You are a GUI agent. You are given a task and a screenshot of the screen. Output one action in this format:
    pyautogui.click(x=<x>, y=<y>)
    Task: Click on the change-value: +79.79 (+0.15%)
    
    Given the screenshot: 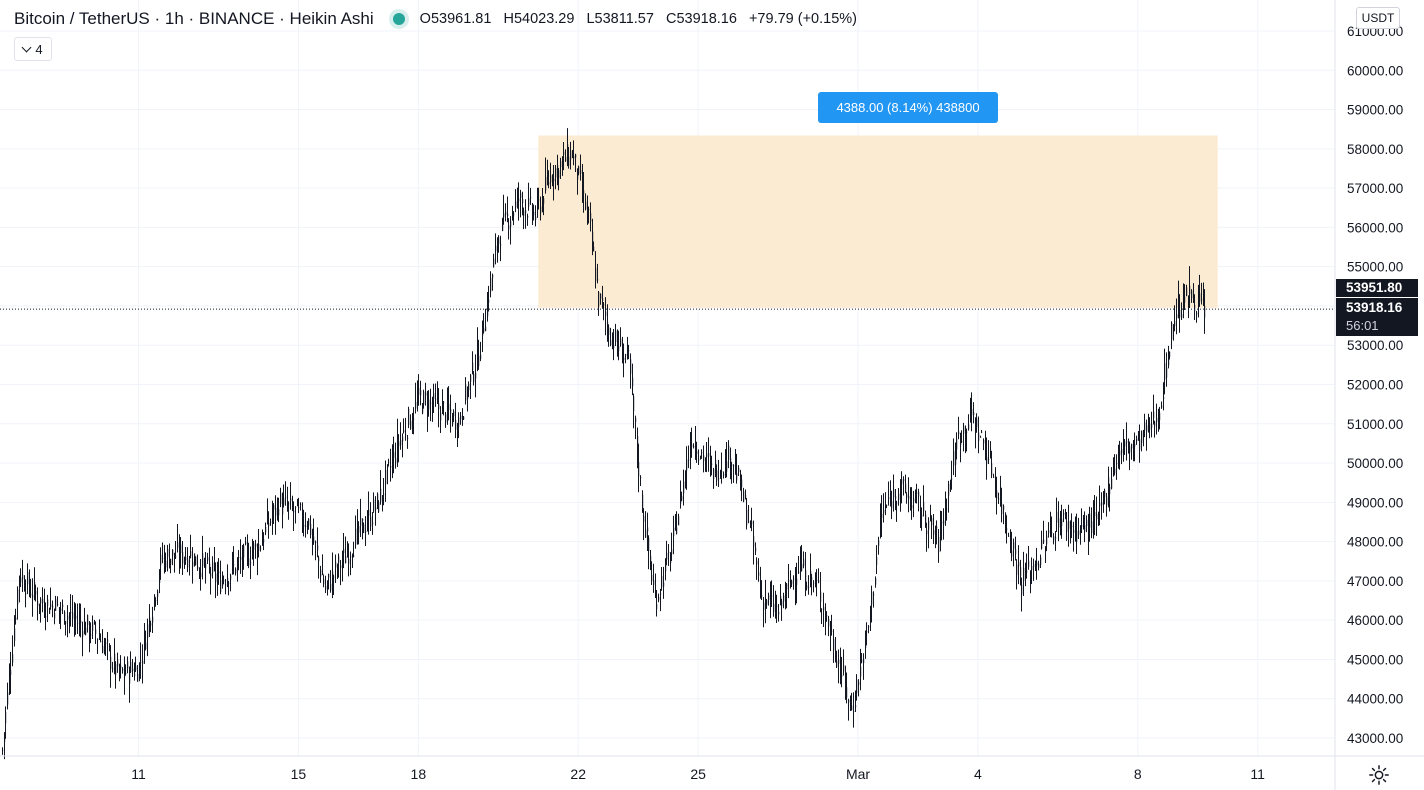 What is the action you would take?
    pyautogui.click(x=802, y=19)
    